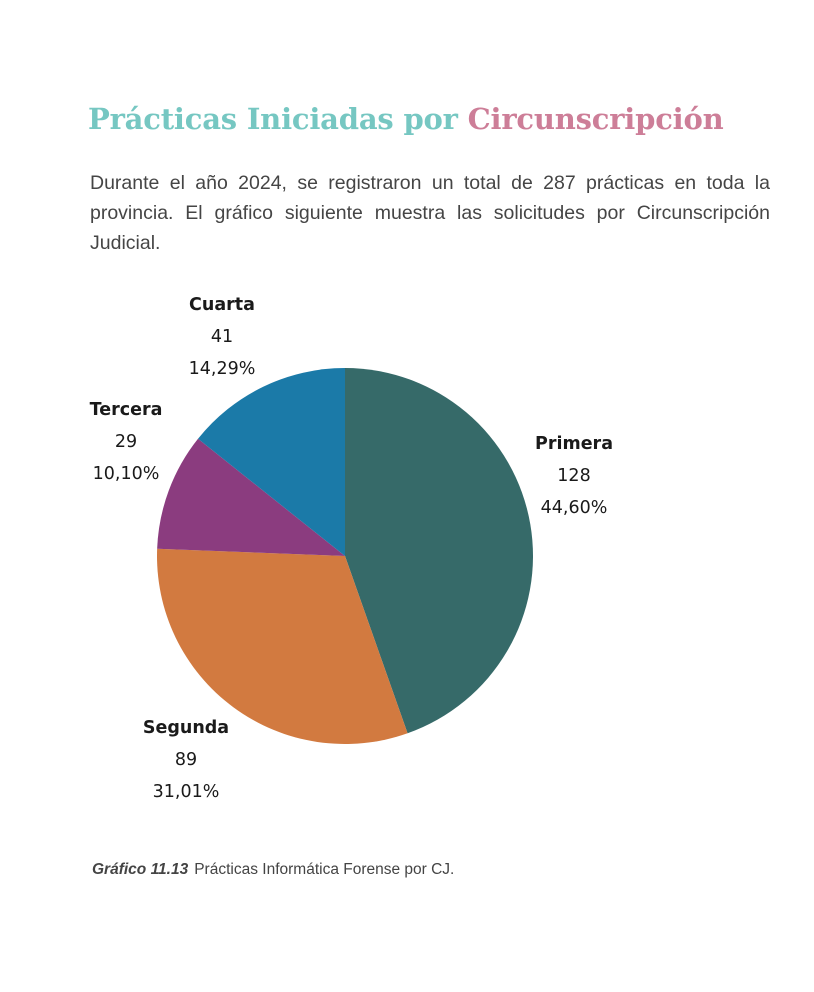 The height and width of the screenshot is (992, 814). I want to click on slice-label-value-cuarta: 41, so click(222, 337).